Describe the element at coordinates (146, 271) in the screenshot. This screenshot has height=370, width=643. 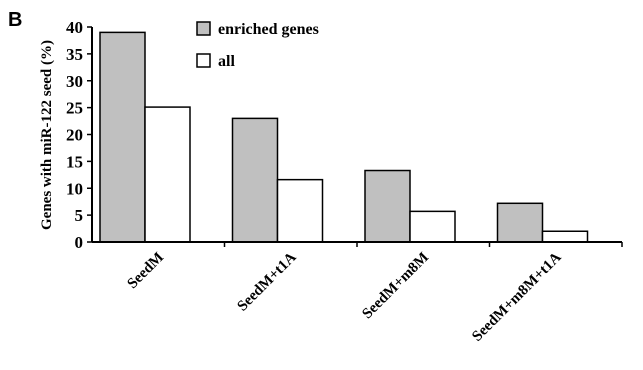
I see `x-category-label-0: SeedM` at that location.